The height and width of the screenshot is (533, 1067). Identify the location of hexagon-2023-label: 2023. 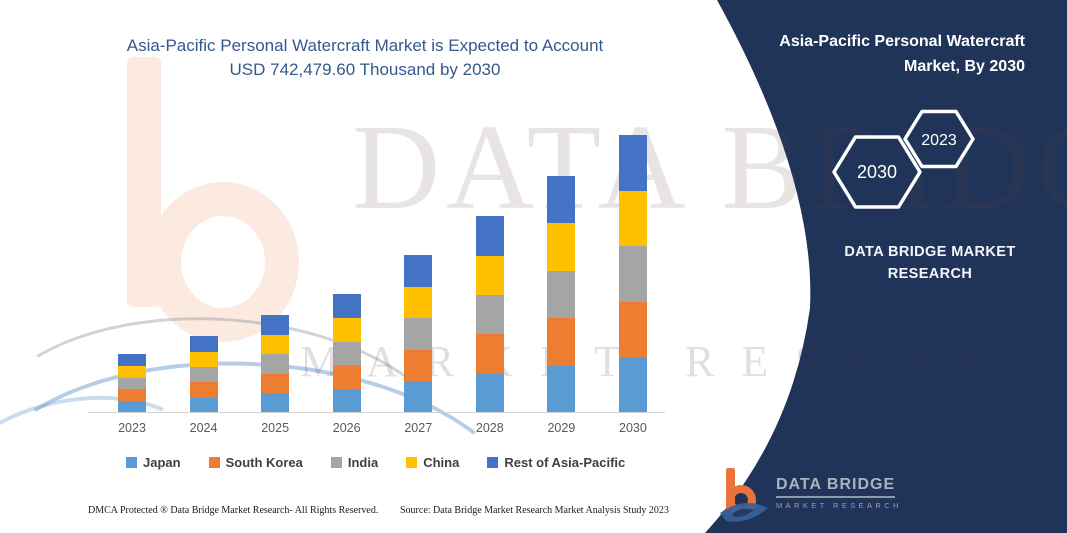
(939, 140).